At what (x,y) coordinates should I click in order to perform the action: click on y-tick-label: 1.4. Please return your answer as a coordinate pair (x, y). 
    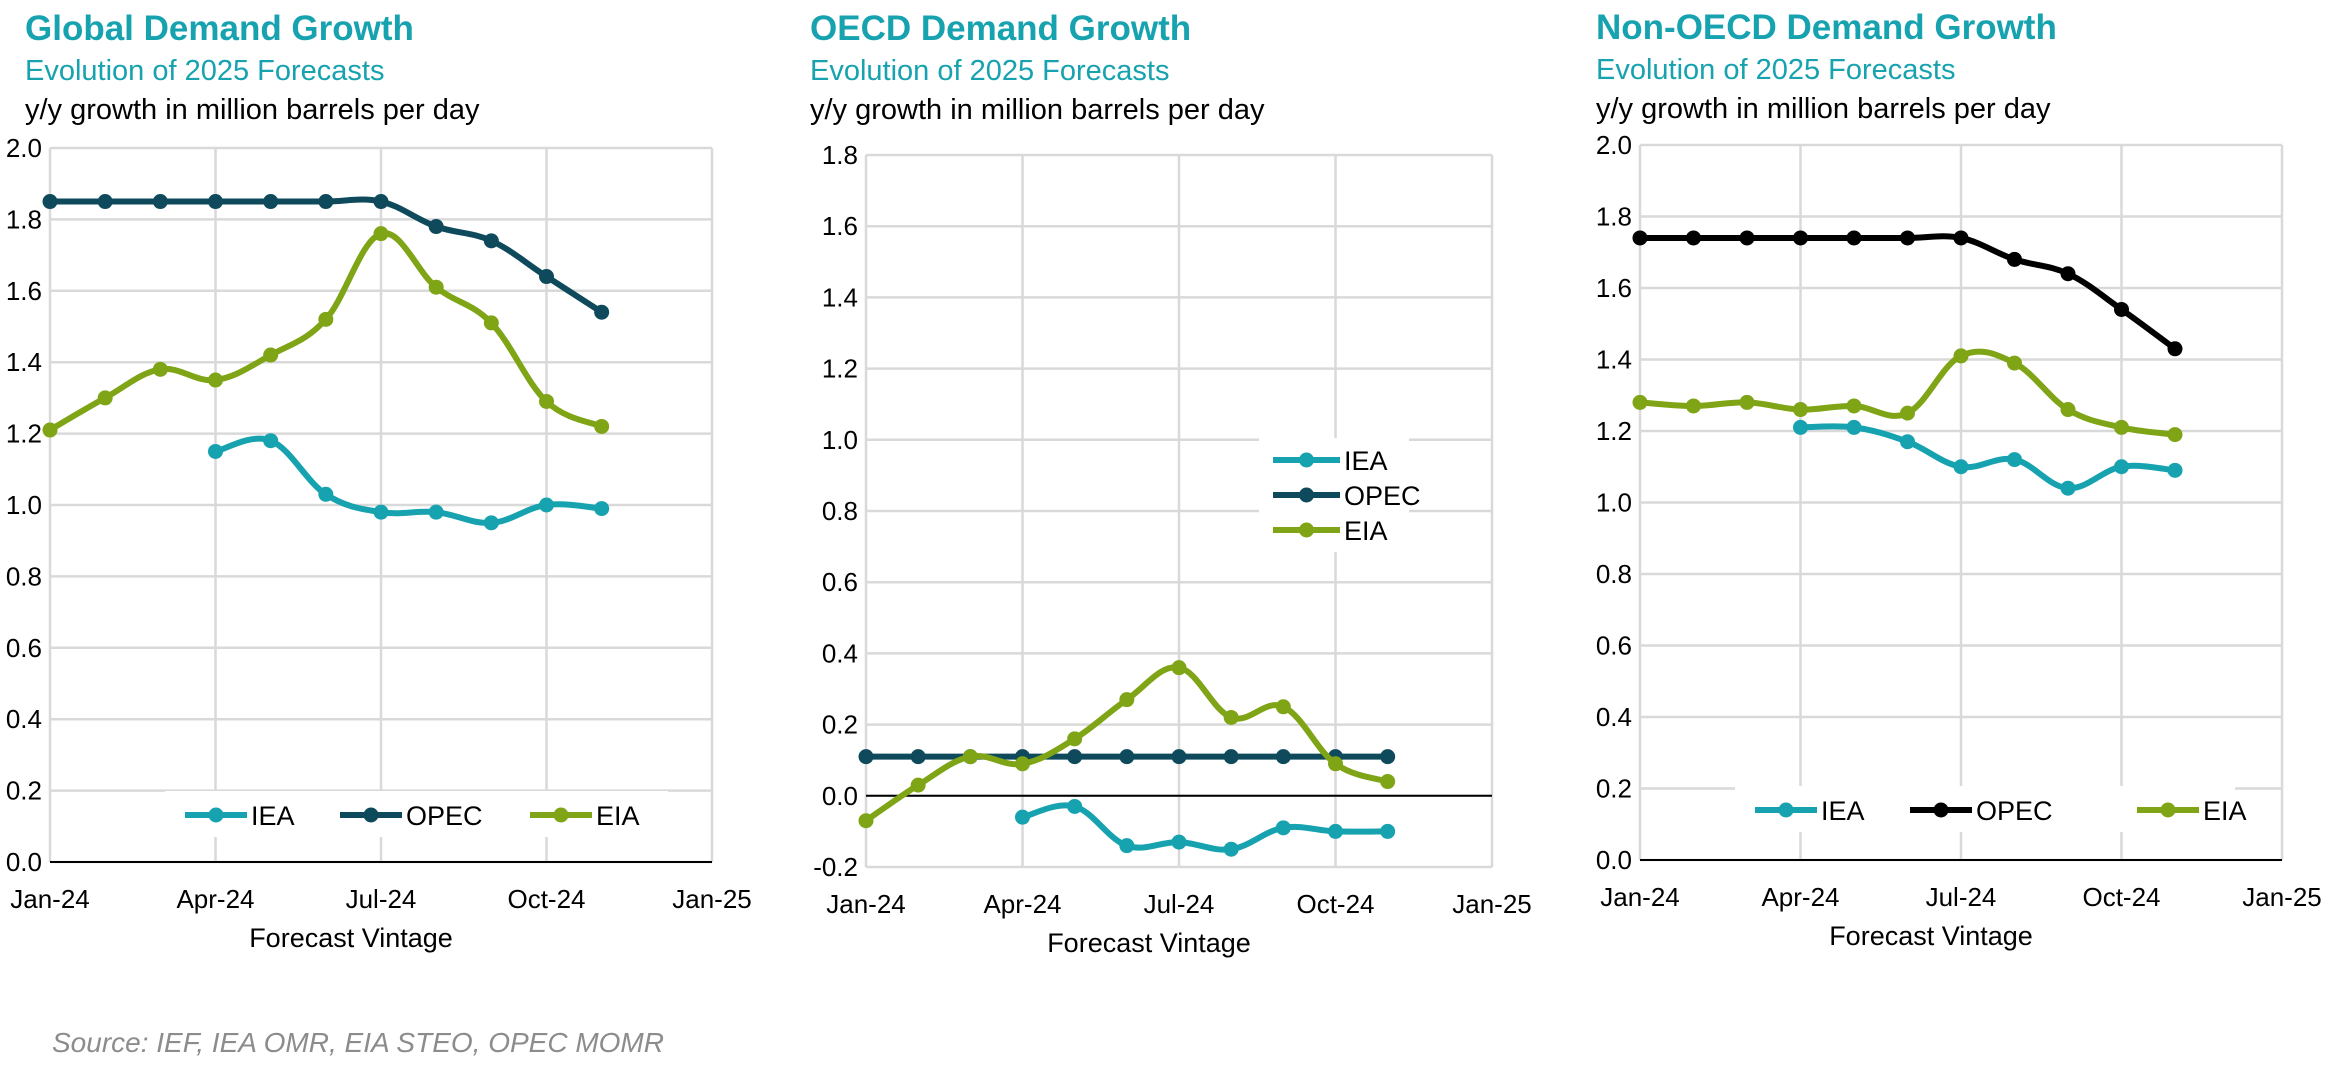
    Looking at the image, I should click on (1614, 360).